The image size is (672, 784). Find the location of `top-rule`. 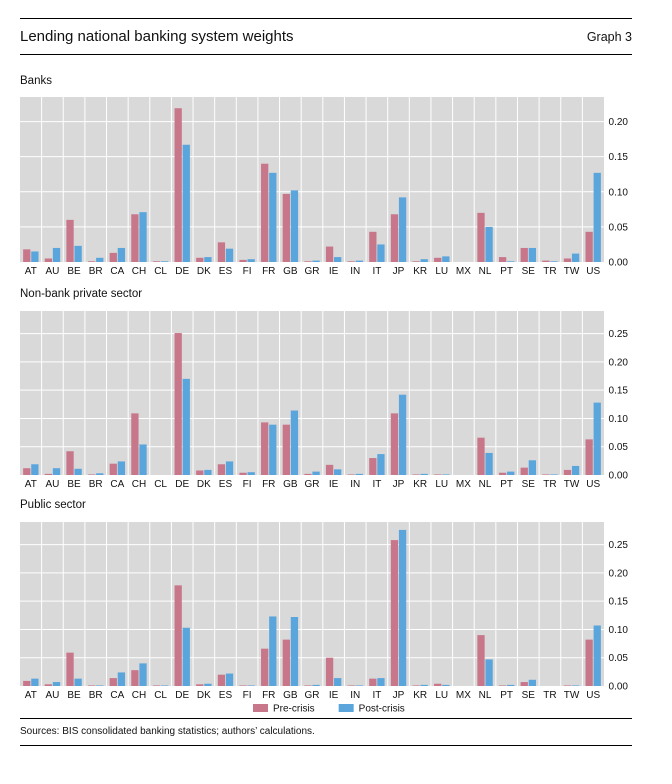

top-rule is located at coordinates (326, 18).